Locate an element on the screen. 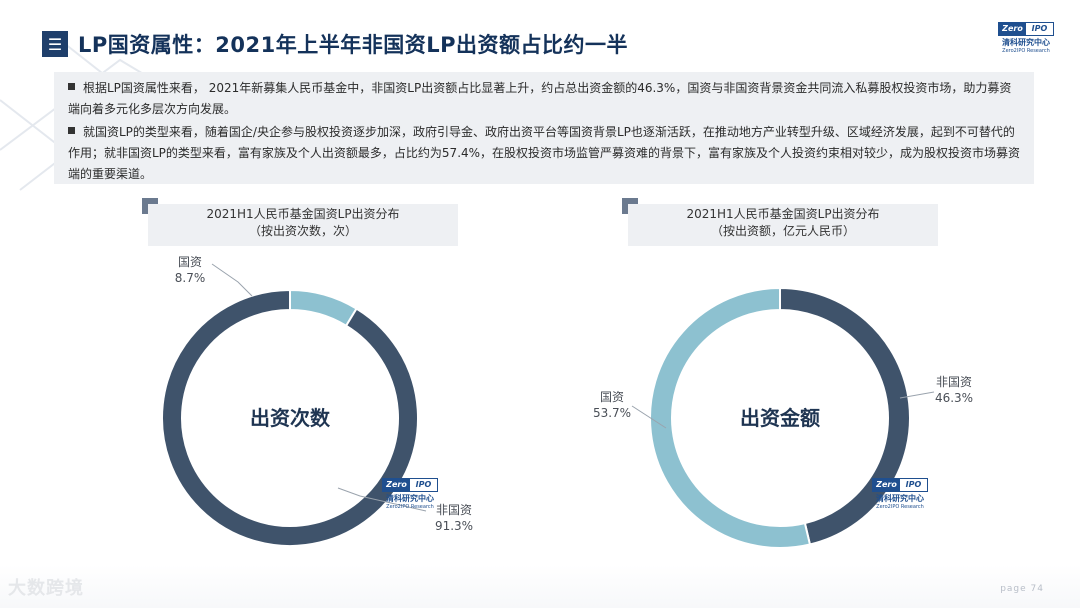 The image size is (1080, 608). donut-center-label: 出资次数 is located at coordinates (290, 418).